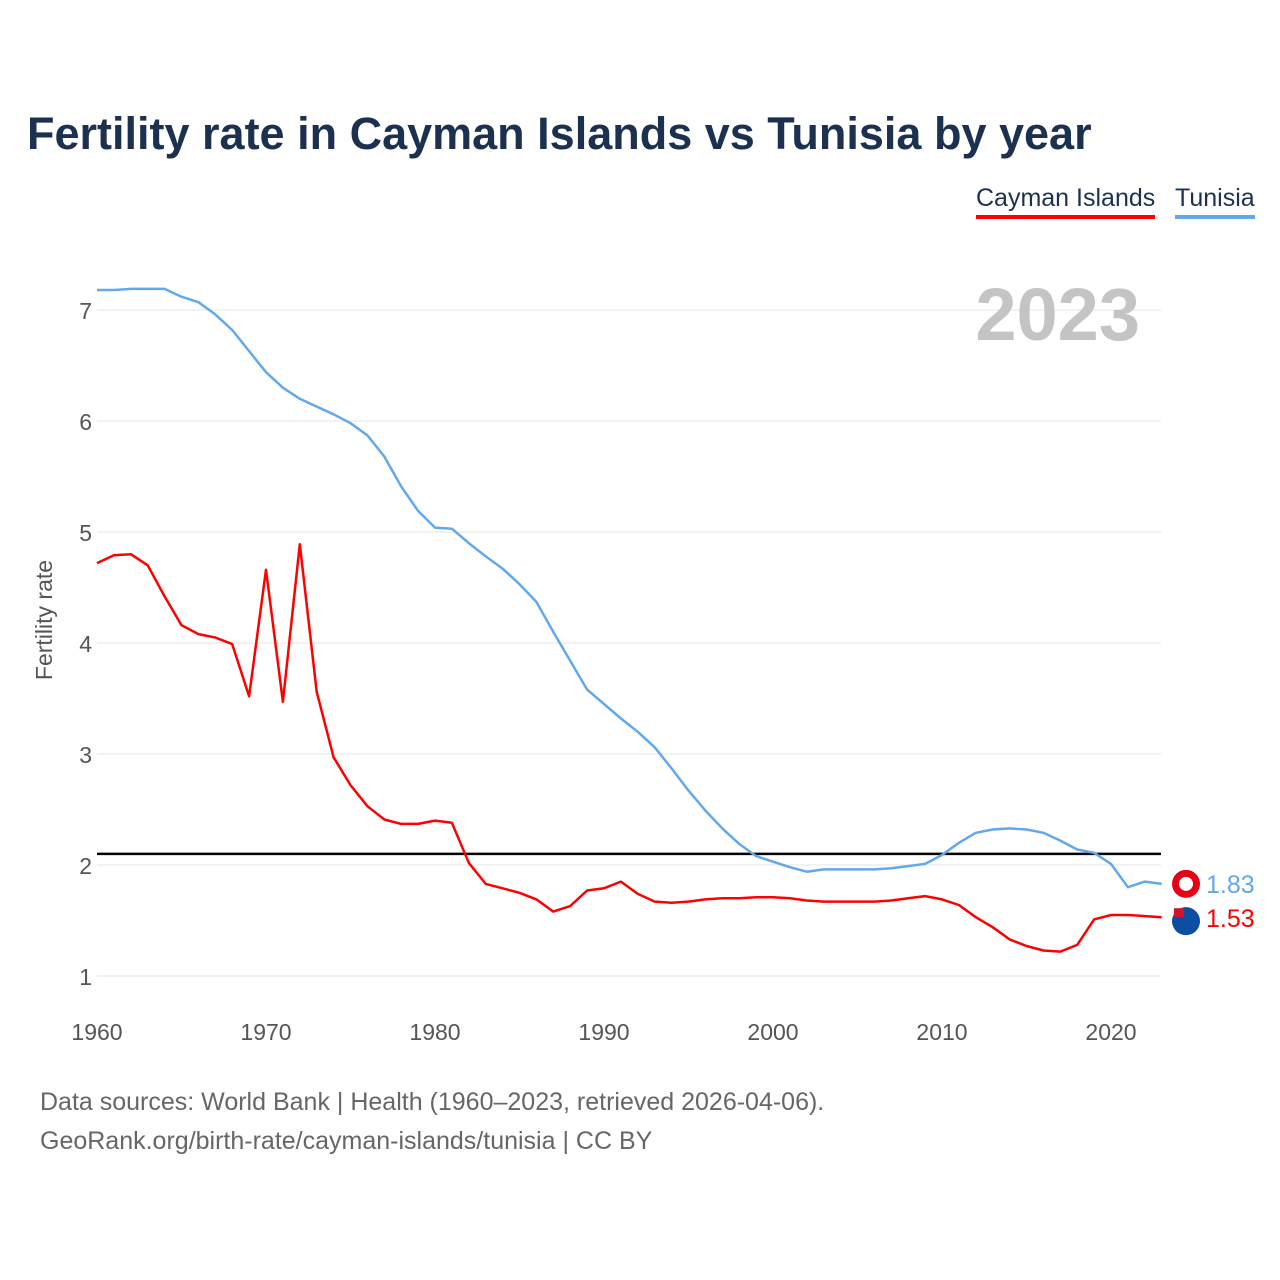  What do you see at coordinates (85, 422) in the screenshot?
I see `y-tick-label: 6` at bounding box center [85, 422].